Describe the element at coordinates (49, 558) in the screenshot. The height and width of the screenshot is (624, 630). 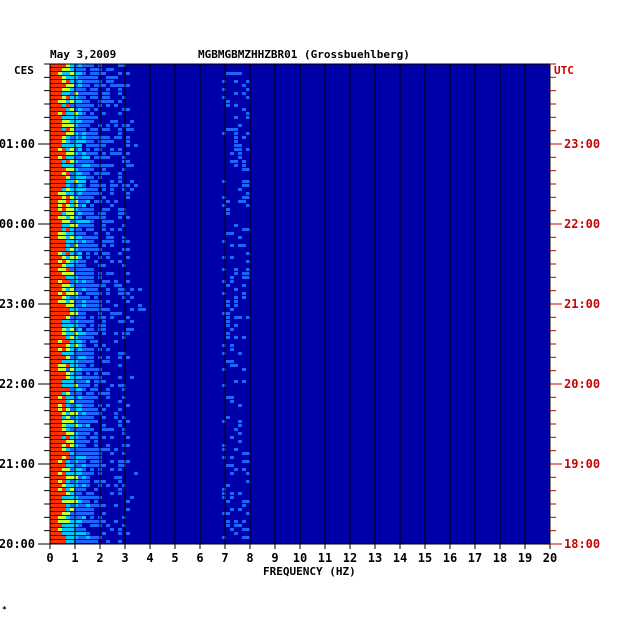
I see `x-tick-label-0: 0` at that location.